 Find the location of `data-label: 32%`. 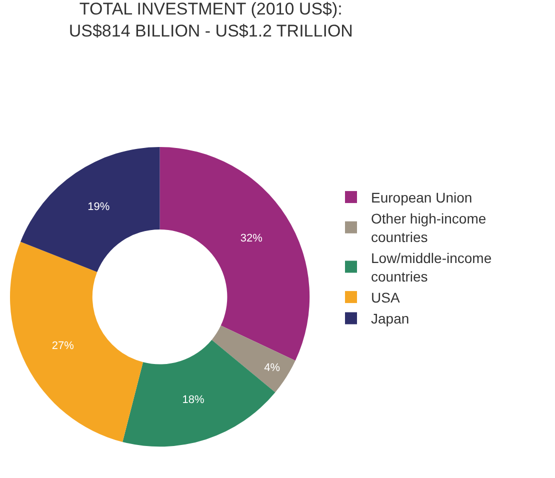

data-label: 32% is located at coordinates (251, 238).